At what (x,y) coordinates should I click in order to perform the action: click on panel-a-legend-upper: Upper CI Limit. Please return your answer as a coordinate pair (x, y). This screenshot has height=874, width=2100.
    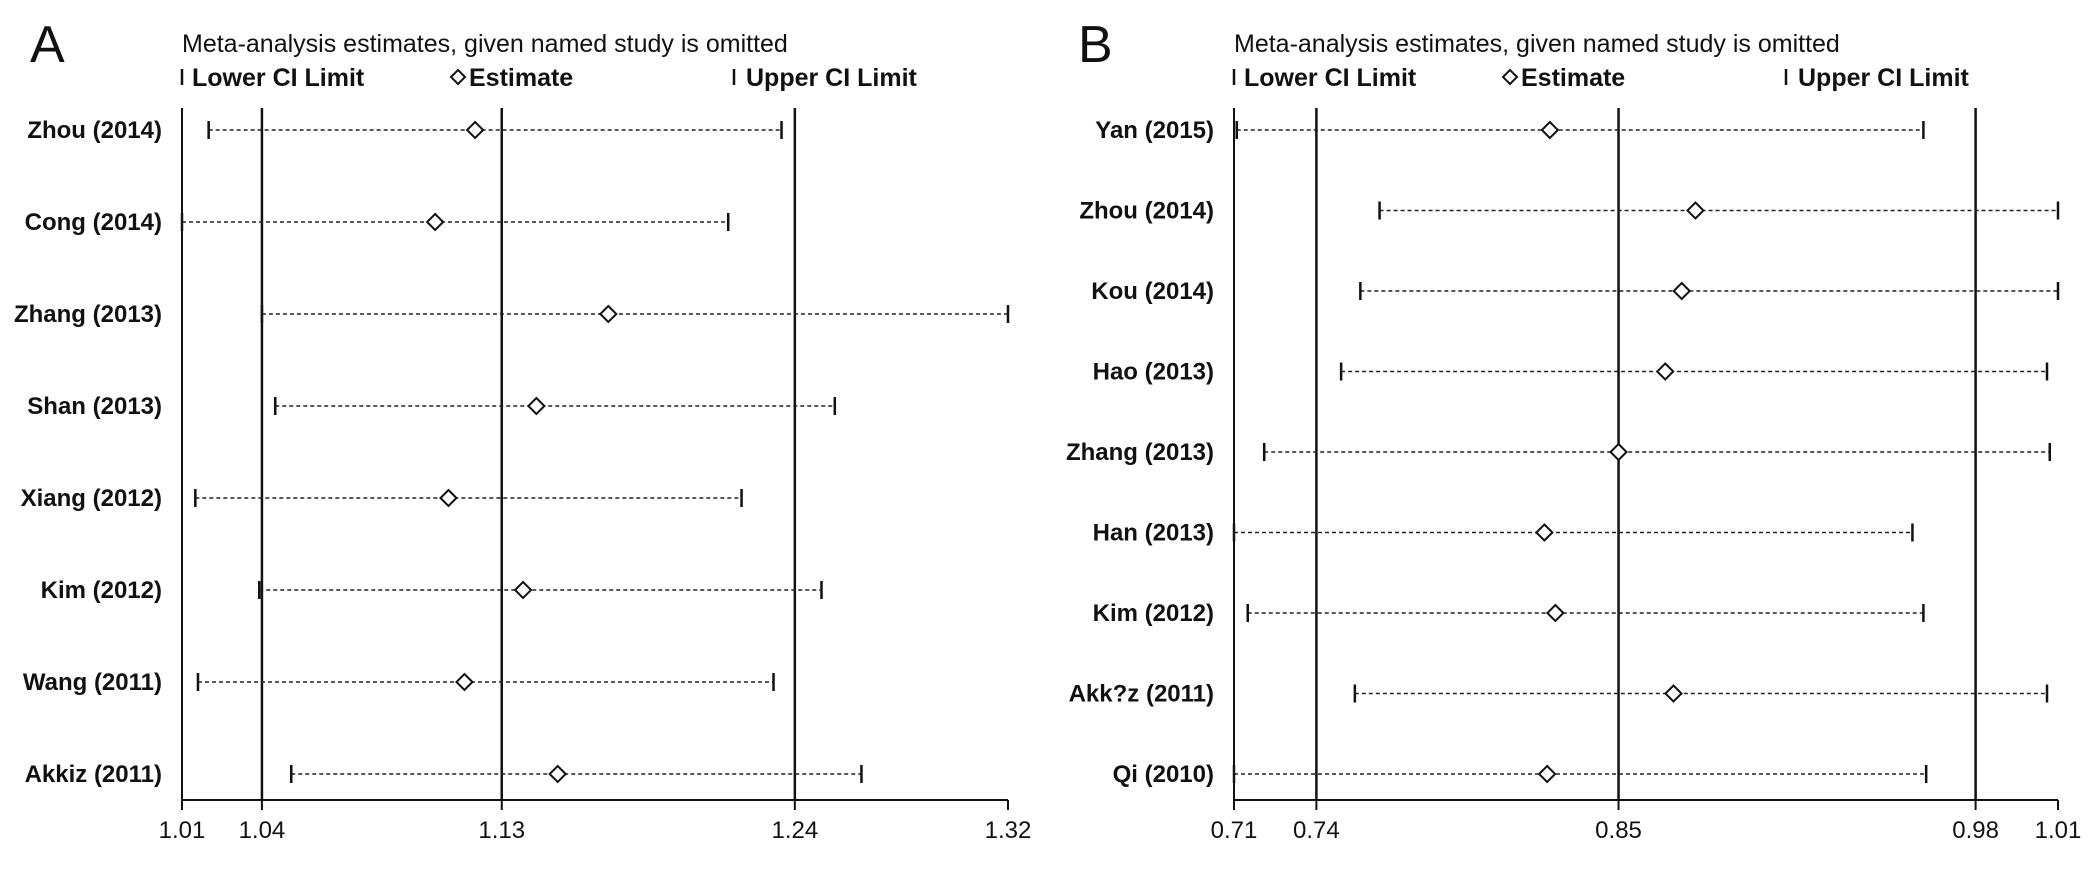
    Looking at the image, I should click on (832, 78).